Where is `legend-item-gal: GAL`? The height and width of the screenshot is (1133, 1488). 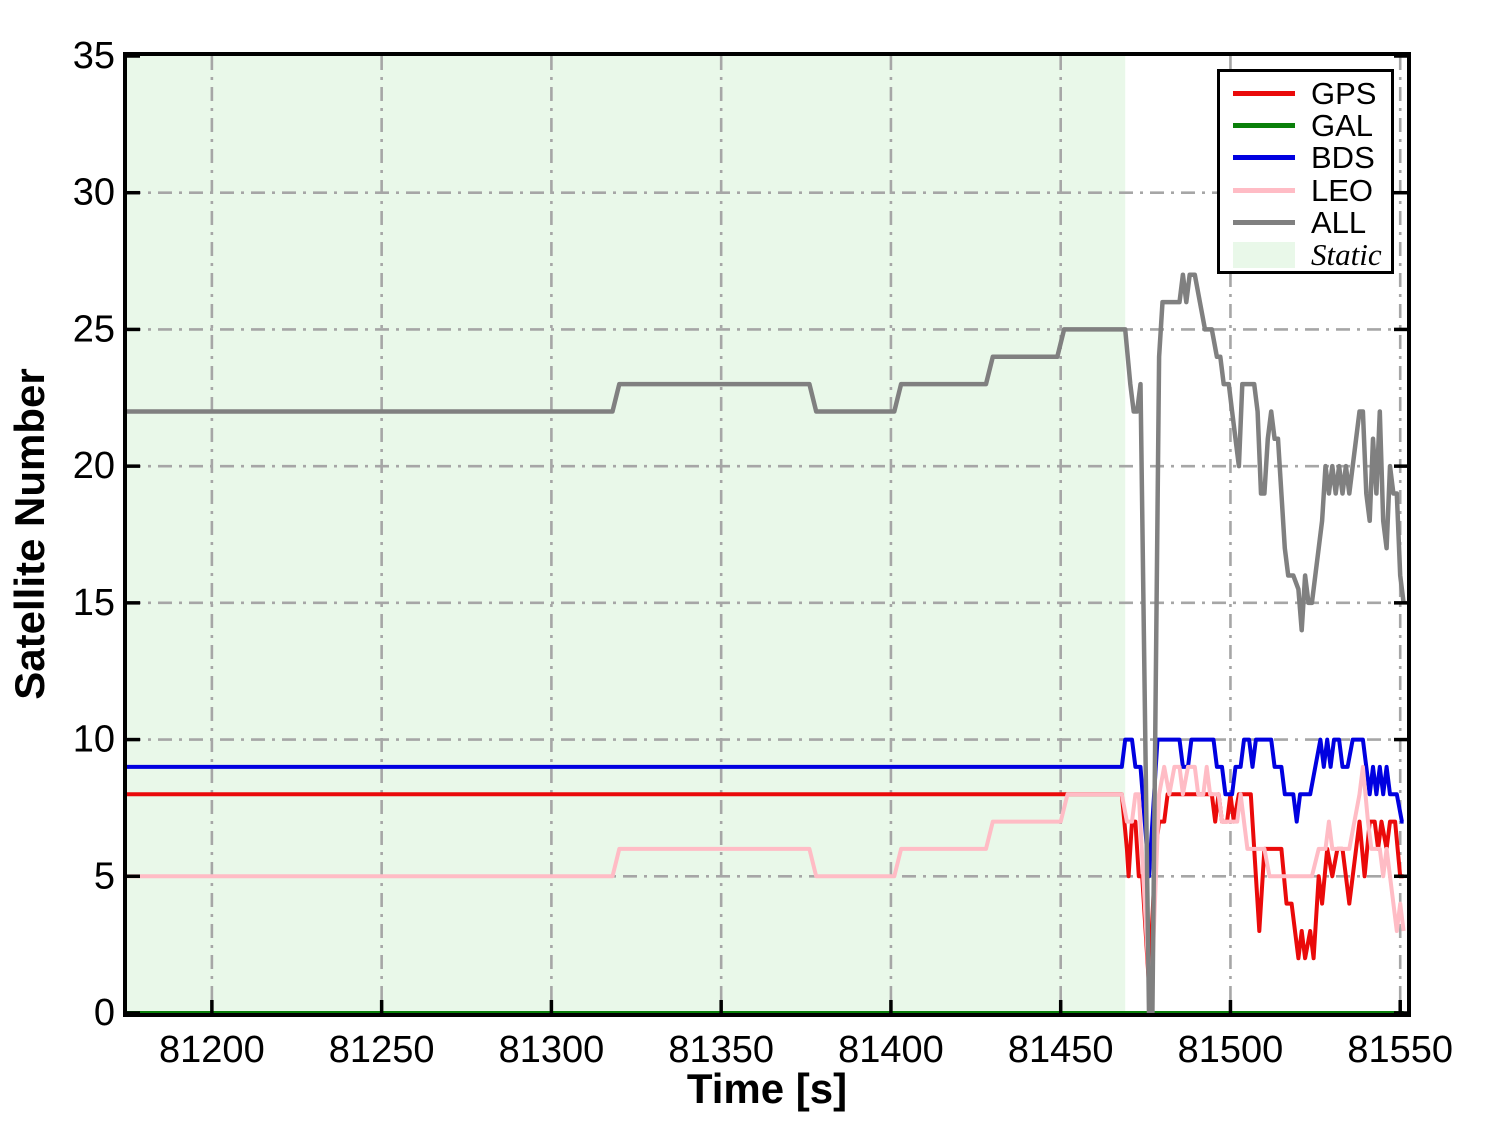 legend-item-gal: GAL is located at coordinates (1305, 125).